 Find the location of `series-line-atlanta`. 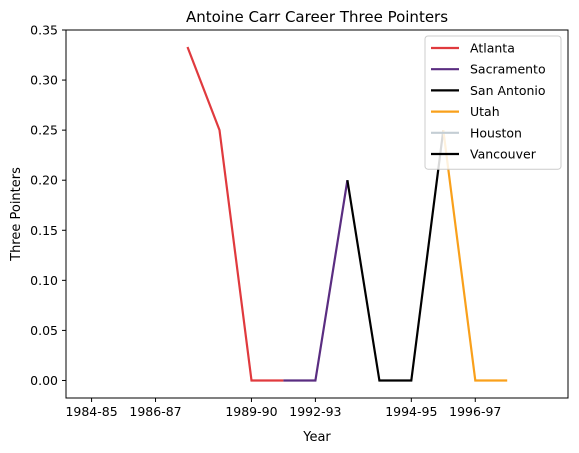

series-line-atlanta is located at coordinates (235, 214).